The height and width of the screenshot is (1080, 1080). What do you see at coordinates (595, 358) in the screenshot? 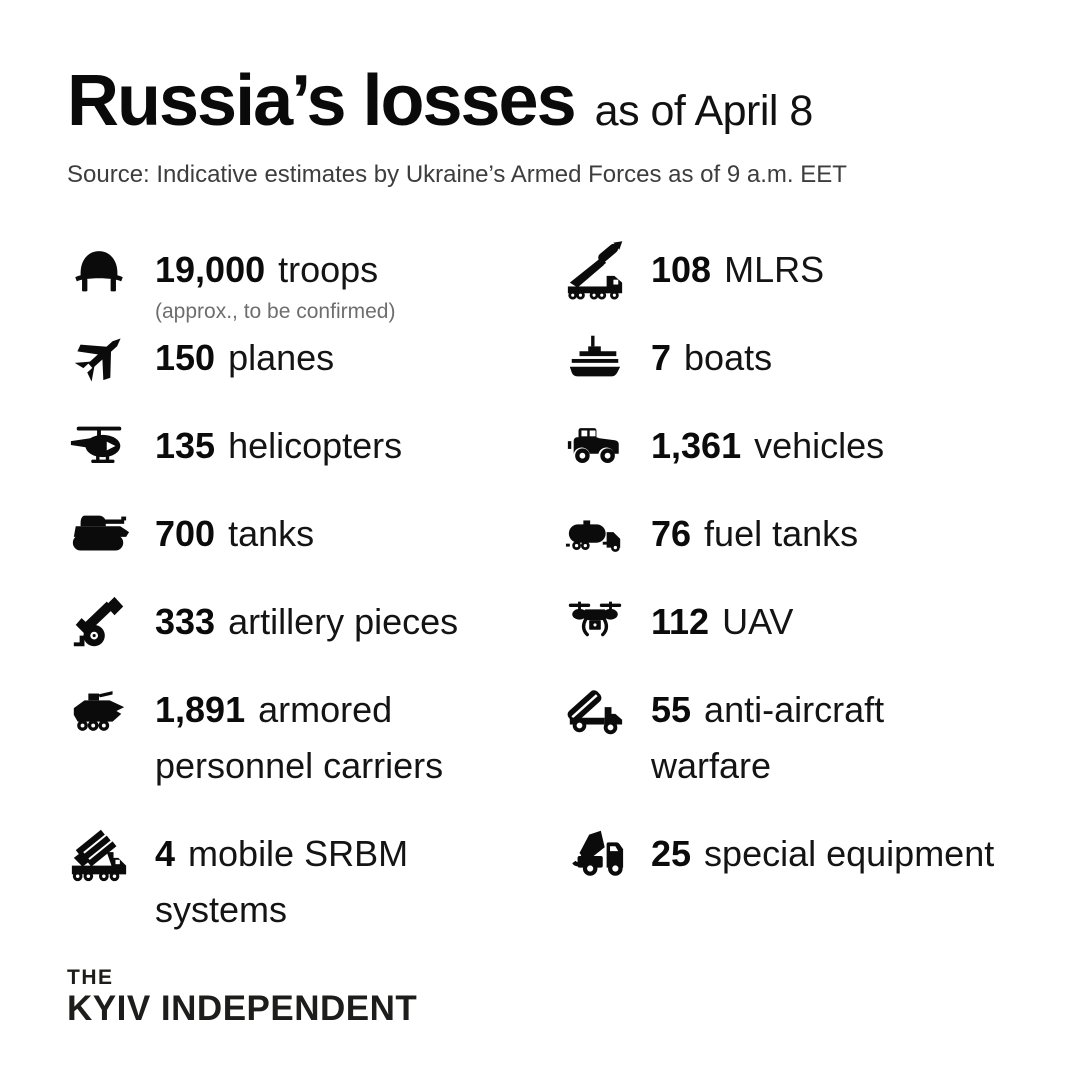
I see `warship-icon` at bounding box center [595, 358].